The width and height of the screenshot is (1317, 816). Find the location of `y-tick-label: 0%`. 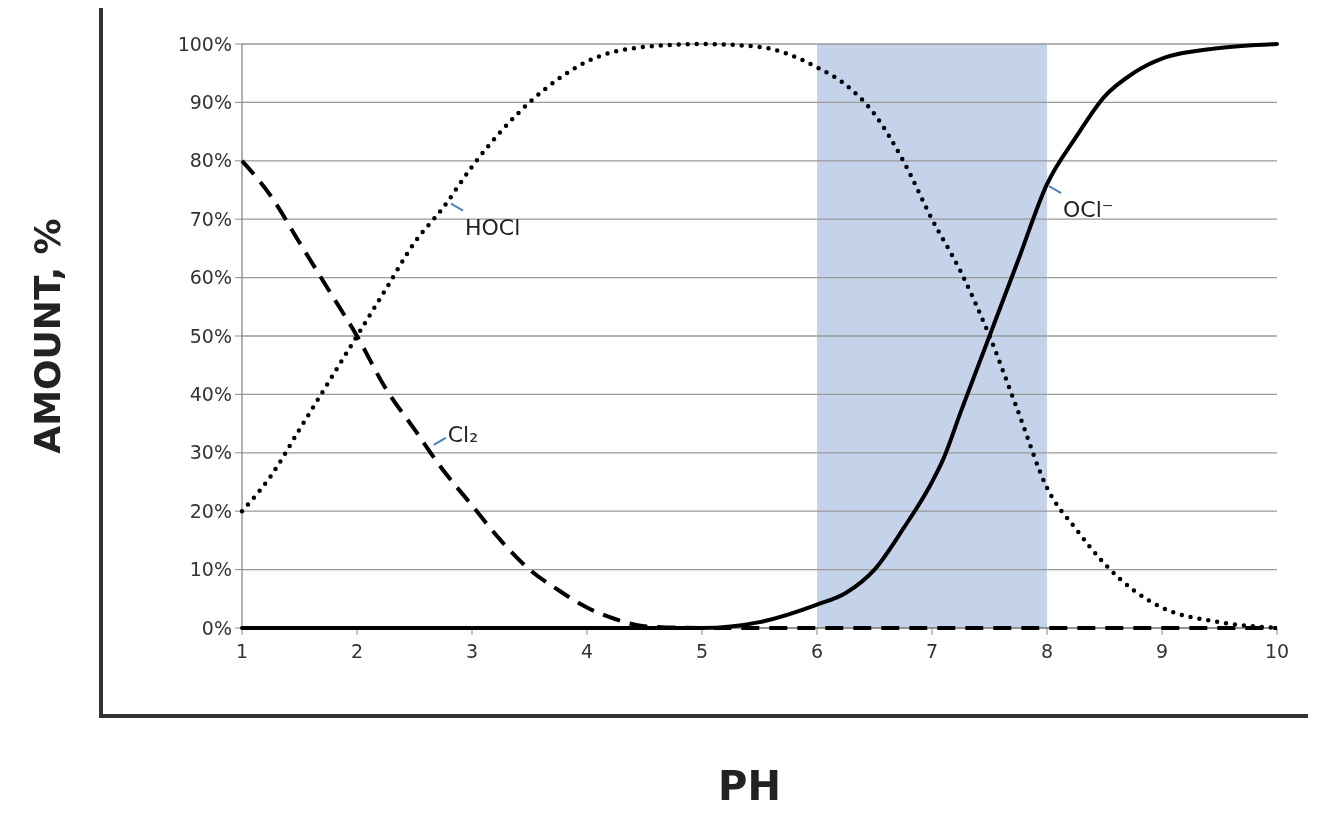

y-tick-label: 0% is located at coordinates (216, 627).